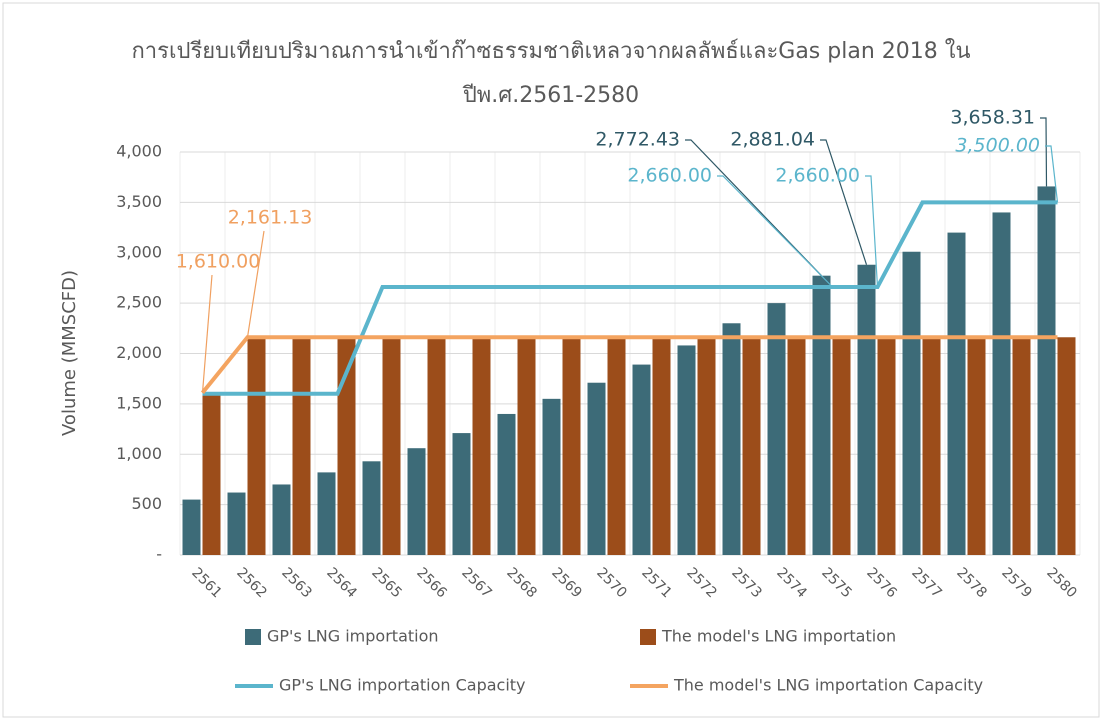  What do you see at coordinates (139, 352) in the screenshot?
I see `y-tick-label: 2,000` at bounding box center [139, 352].